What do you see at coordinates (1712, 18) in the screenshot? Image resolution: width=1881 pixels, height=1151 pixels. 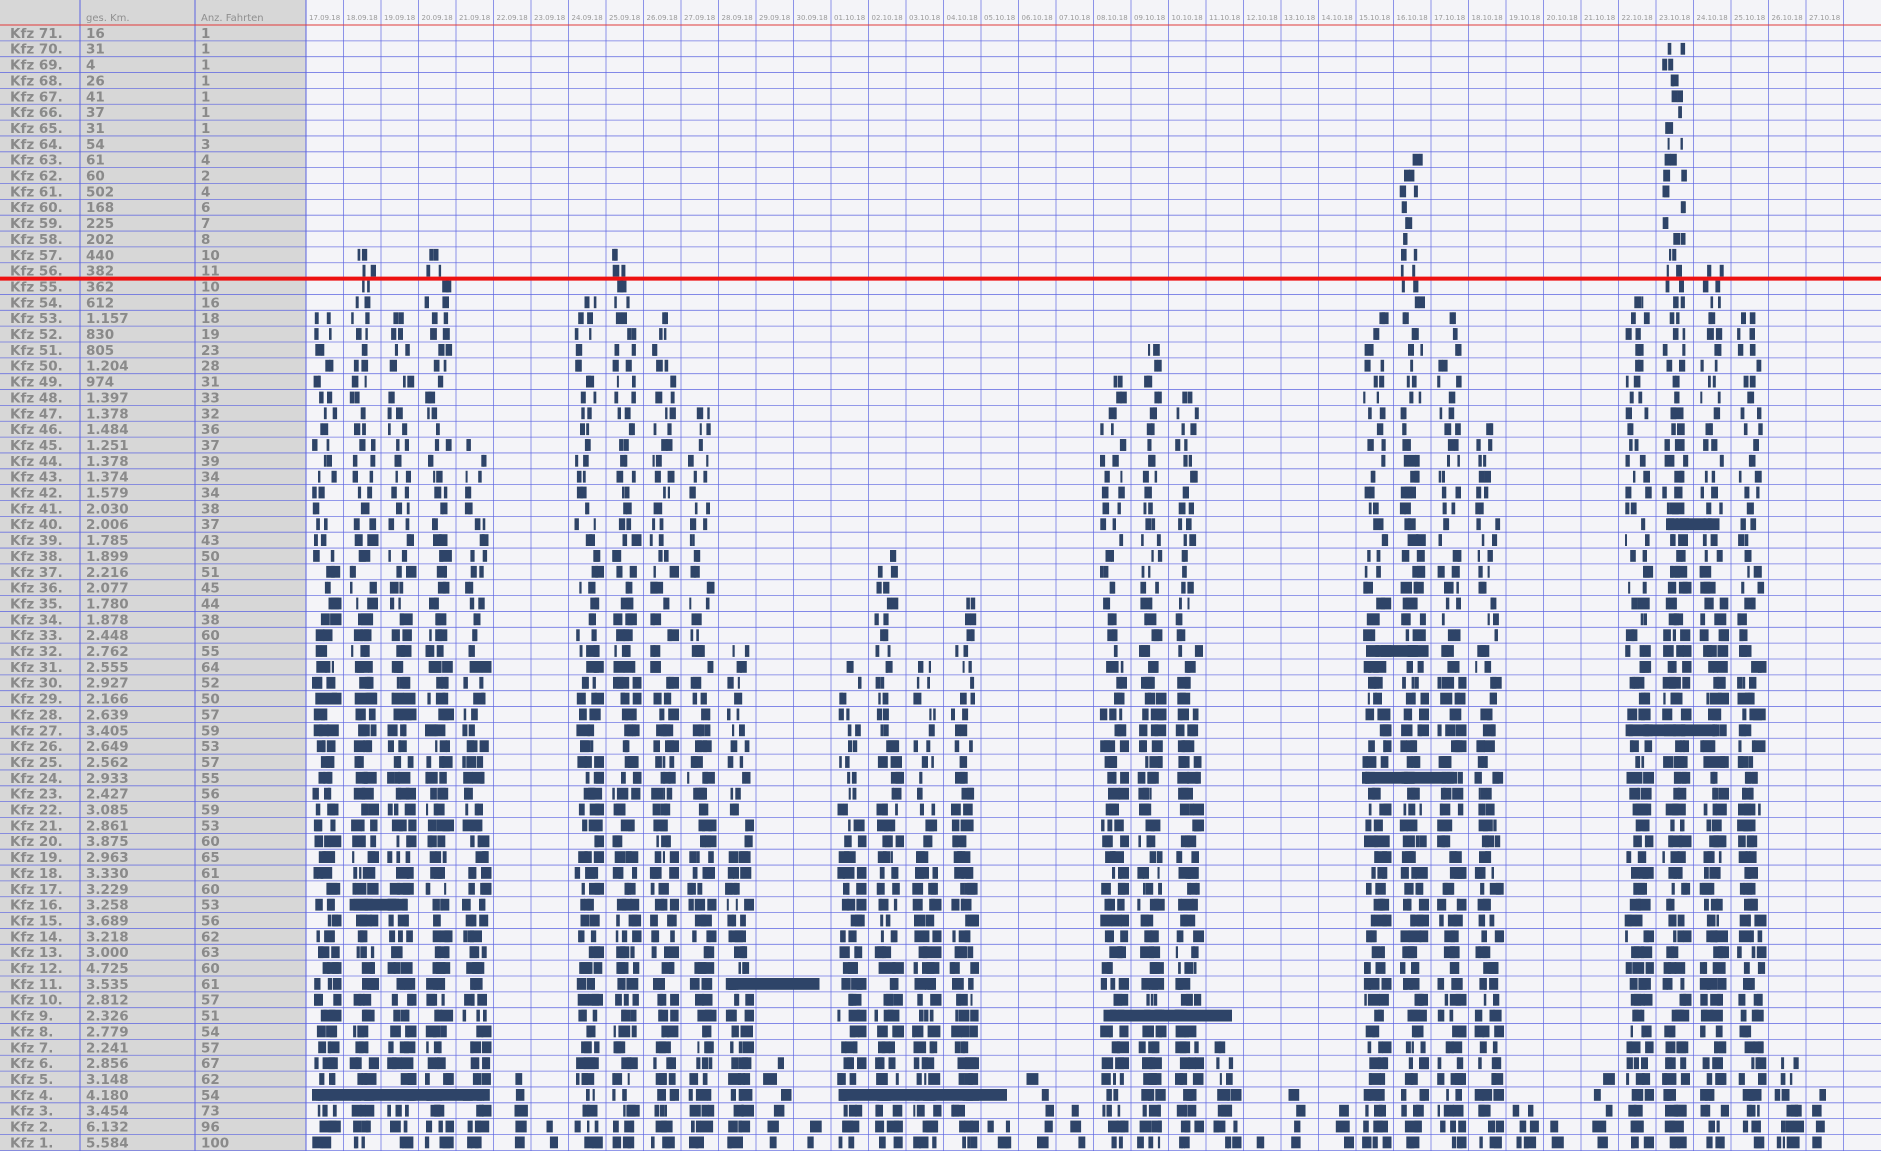 I see `date-tick-label: 24.10.18` at bounding box center [1712, 18].